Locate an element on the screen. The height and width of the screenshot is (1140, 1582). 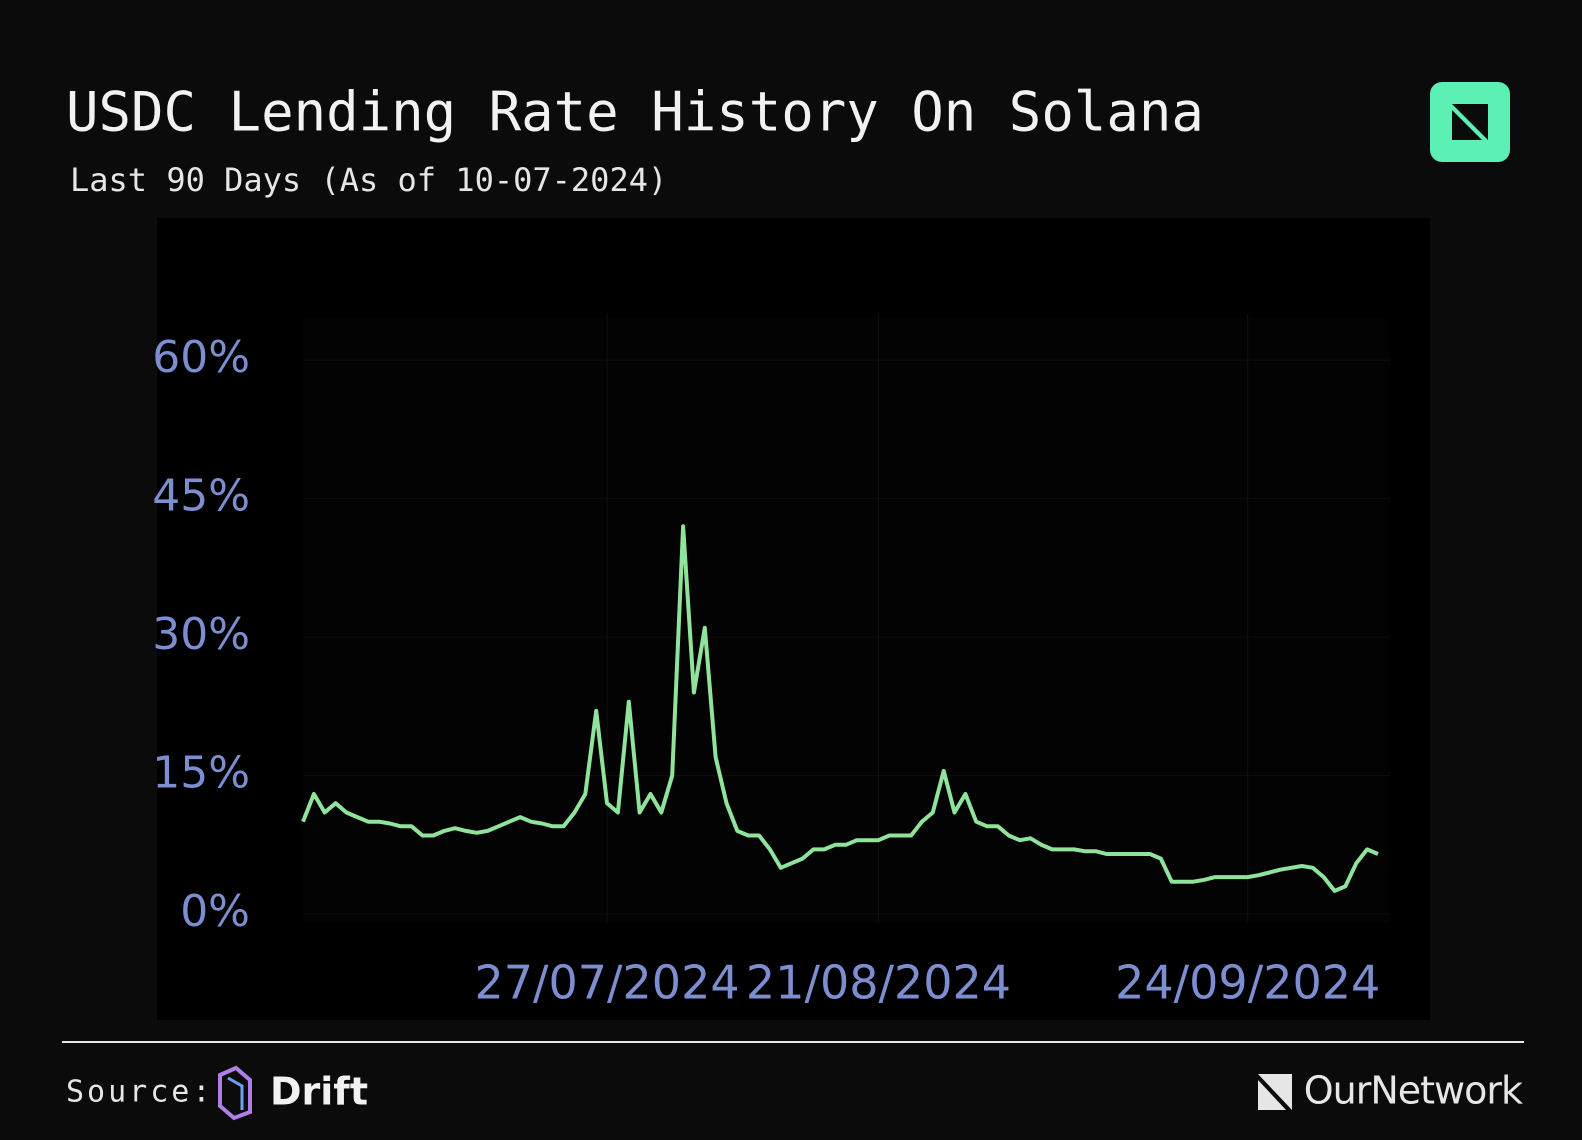
y-tick-label: 30% is located at coordinates (201, 634).